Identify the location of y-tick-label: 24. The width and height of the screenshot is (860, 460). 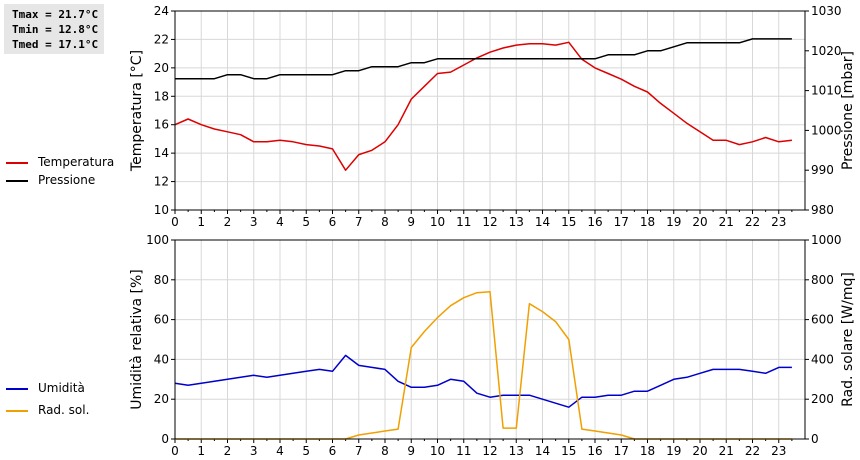
(161, 11).